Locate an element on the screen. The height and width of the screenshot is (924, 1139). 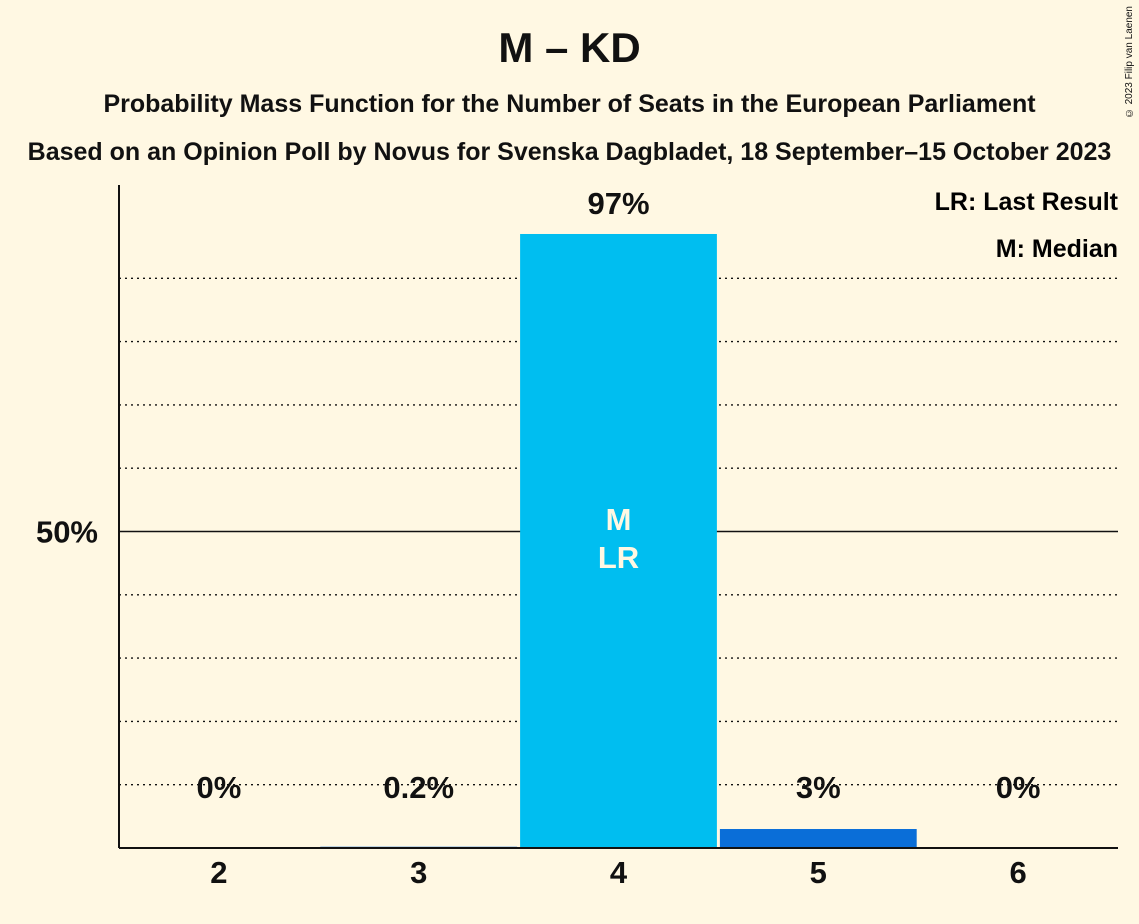
x-tick-label: 2 is located at coordinates (218, 872).